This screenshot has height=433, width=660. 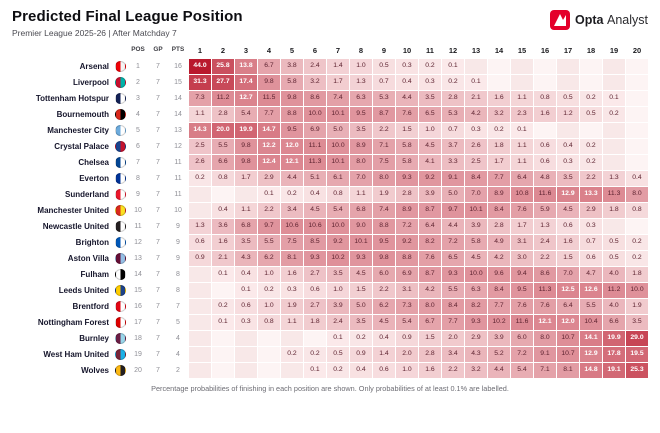 What do you see at coordinates (178, 194) in the screenshot?
I see `team-pts-value: 11` at bounding box center [178, 194].